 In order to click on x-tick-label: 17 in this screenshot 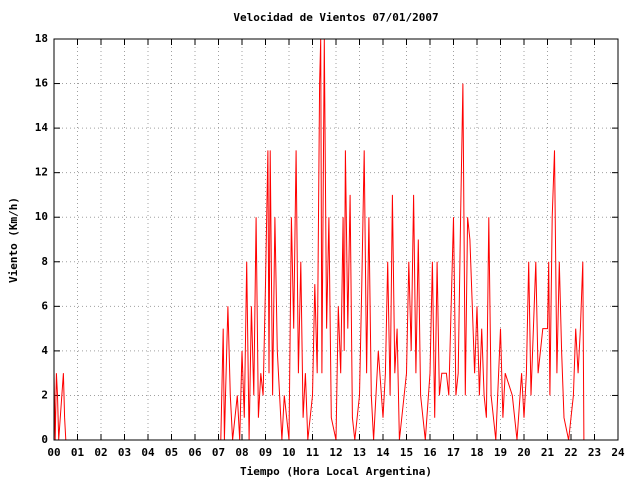, I will do `click(453, 452)`.